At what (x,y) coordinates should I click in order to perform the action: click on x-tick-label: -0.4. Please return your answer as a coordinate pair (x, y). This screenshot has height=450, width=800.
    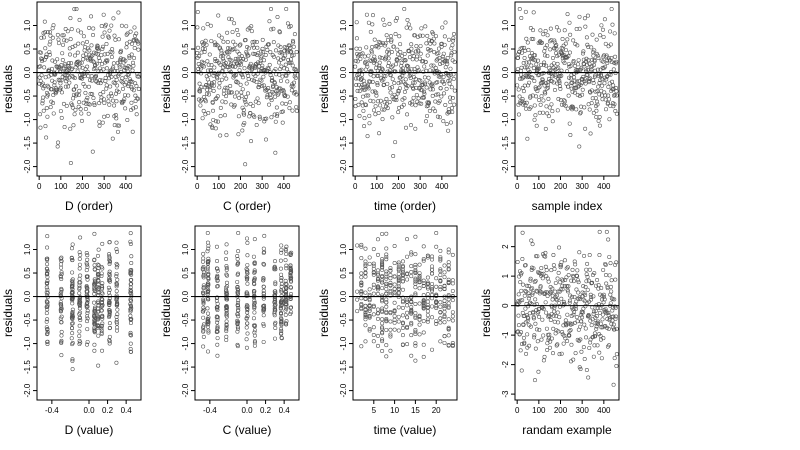
    Looking at the image, I should click on (210, 410).